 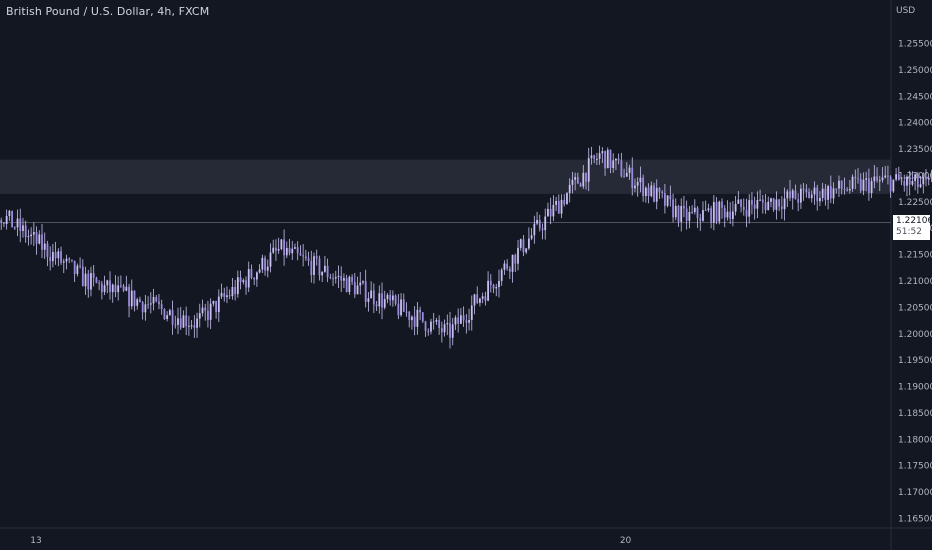 I want to click on y-tick-label: 1.18500, so click(x=915, y=414).